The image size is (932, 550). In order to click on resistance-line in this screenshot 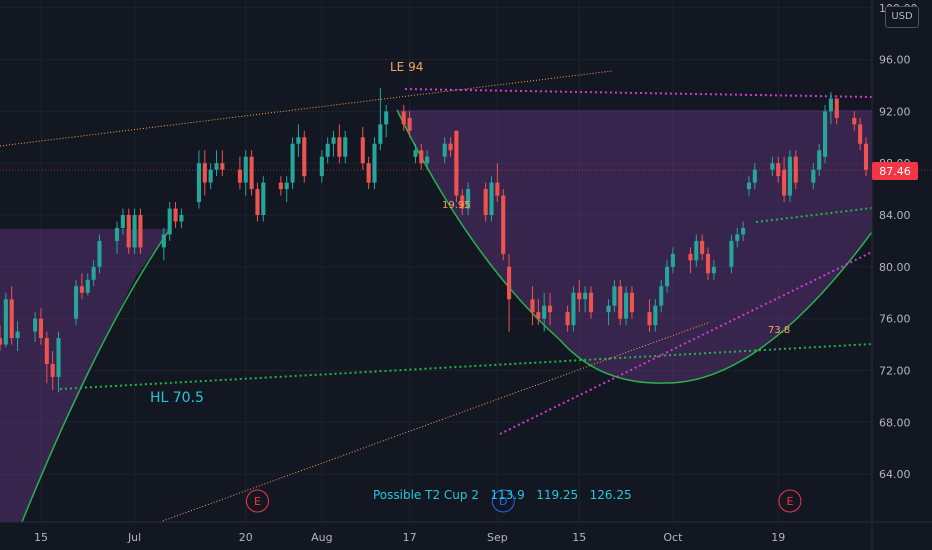, I will do `click(638, 93)`.